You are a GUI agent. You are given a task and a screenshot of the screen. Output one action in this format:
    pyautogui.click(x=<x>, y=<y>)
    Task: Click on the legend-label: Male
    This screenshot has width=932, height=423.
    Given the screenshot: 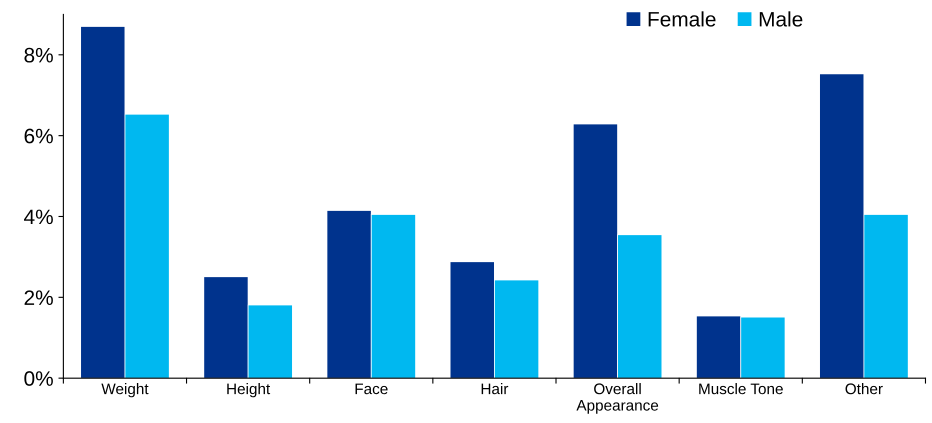 What is the action you would take?
    pyautogui.click(x=781, y=19)
    